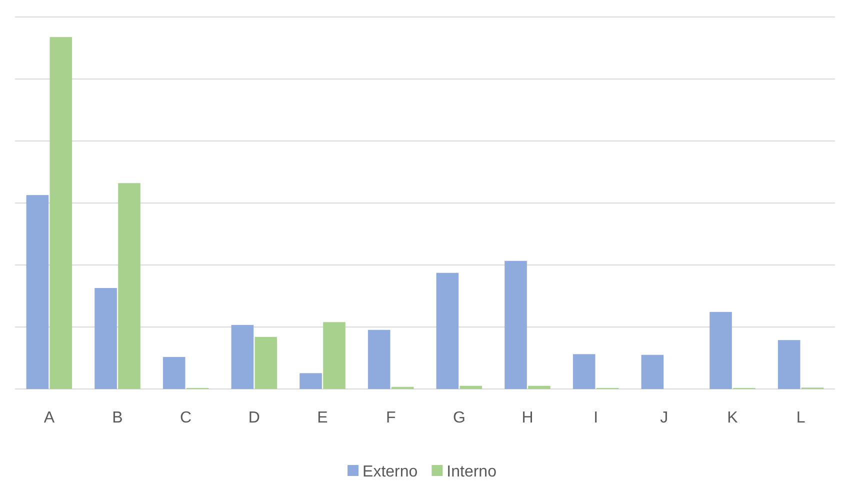  What do you see at coordinates (49, 417) in the screenshot?
I see `x-tick-label: A` at bounding box center [49, 417].